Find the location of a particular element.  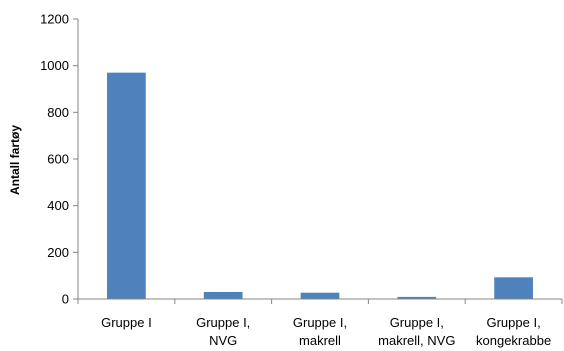

x-category-label: Gruppe I, makrell is located at coordinates (320, 331).